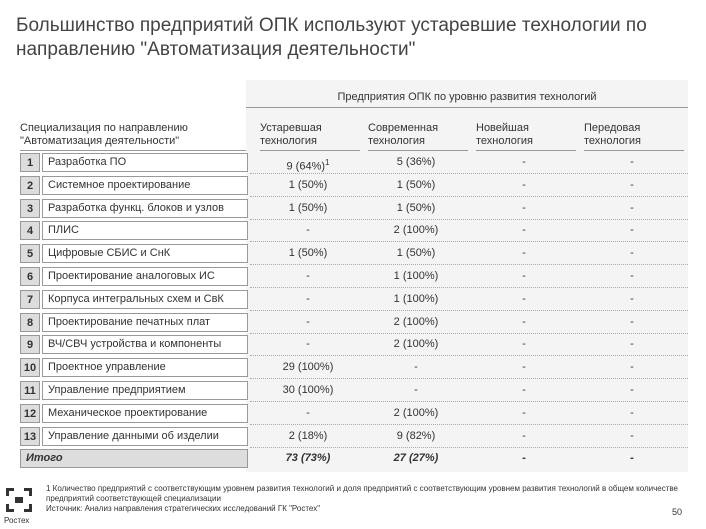 This screenshot has height=529, width=706. What do you see at coordinates (416, 435) in the screenshot?
I see `value-cell: 9 (82%)` at bounding box center [416, 435].